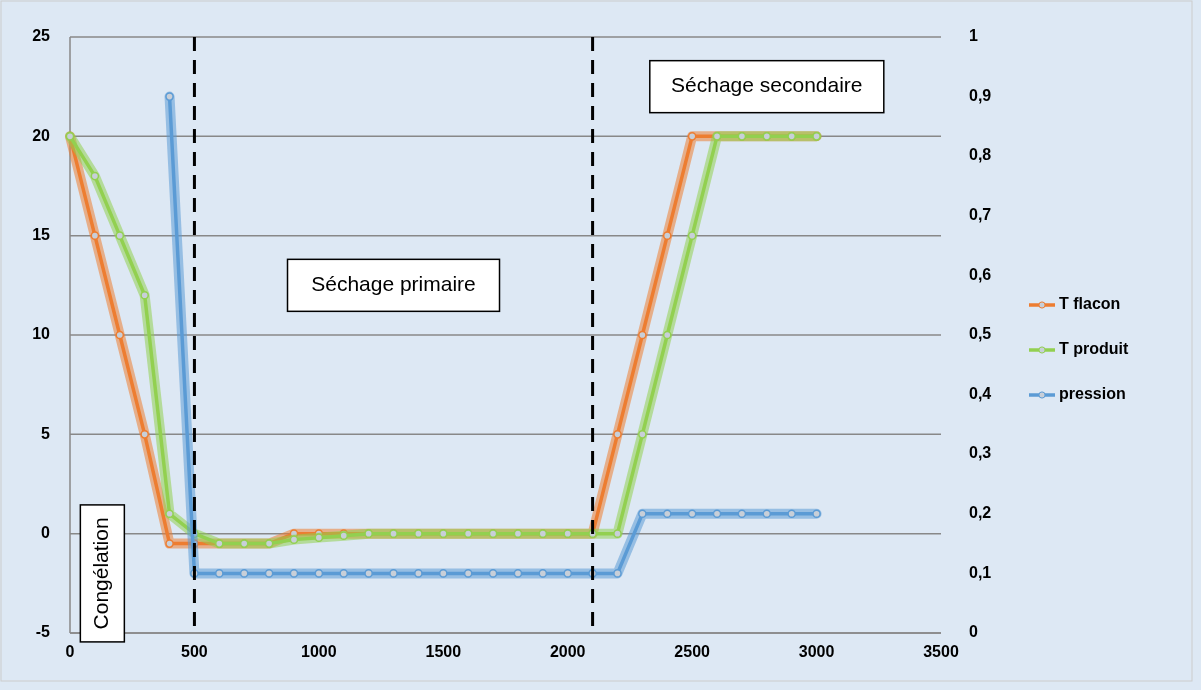 The image size is (1201, 690). I want to click on y2-tick-label: 0,5, so click(980, 334).